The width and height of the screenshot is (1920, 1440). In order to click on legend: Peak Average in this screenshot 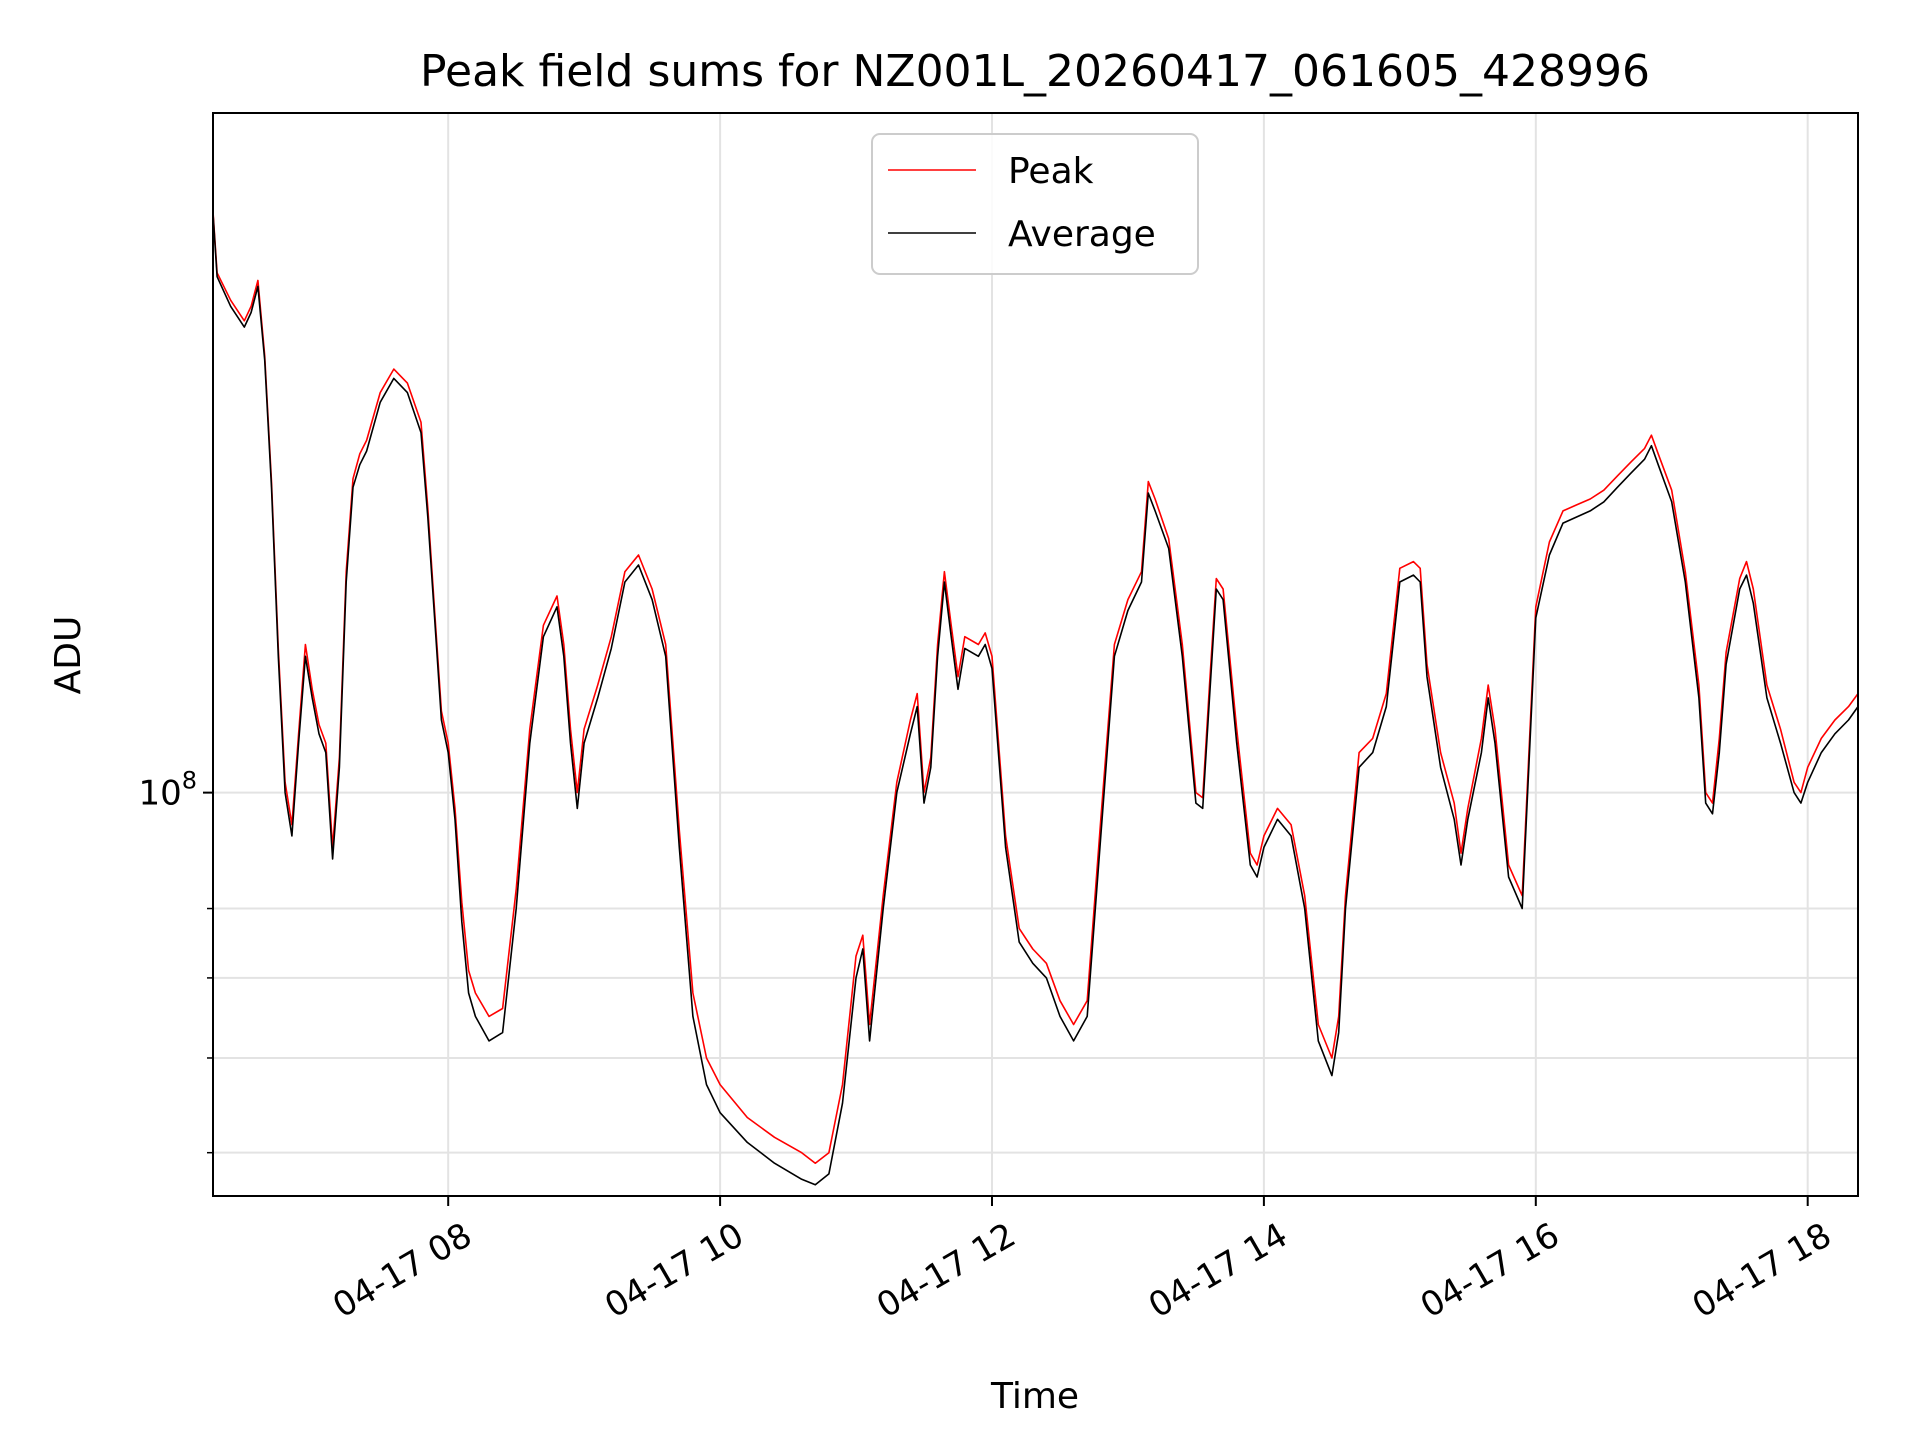, I will do `click(1035, 204)`.